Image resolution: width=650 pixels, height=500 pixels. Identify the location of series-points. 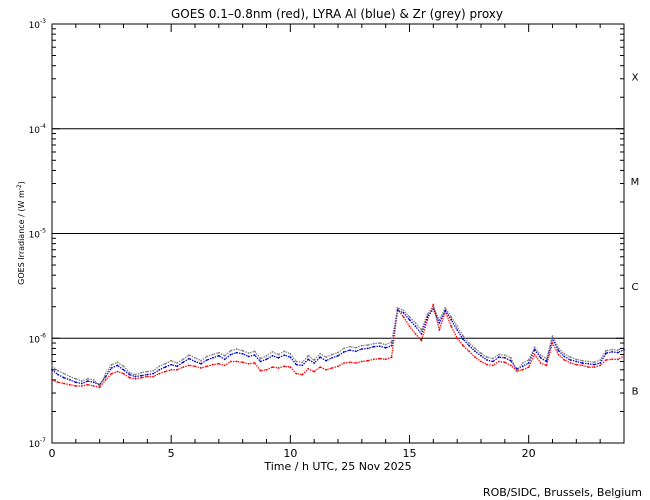
(338, 346).